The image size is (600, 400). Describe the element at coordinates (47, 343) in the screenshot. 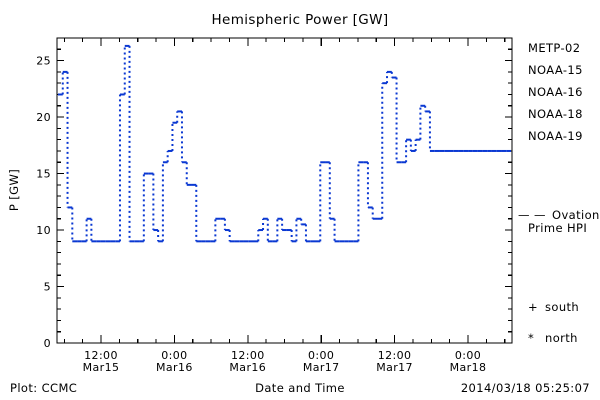

I see `y-tick-label: 0` at that location.